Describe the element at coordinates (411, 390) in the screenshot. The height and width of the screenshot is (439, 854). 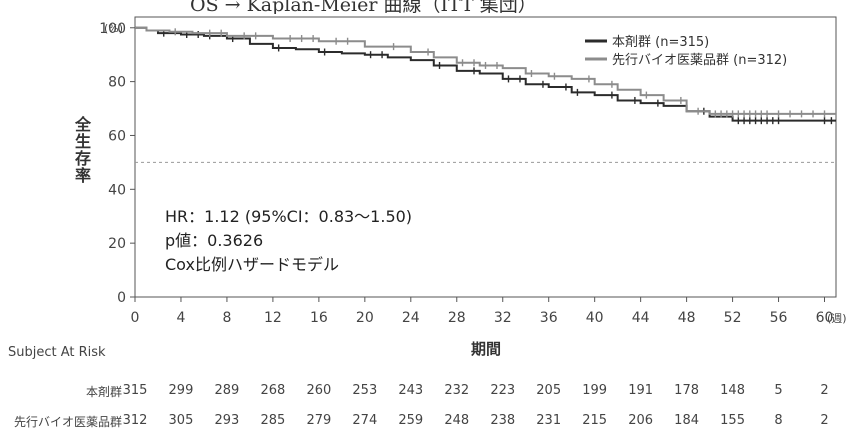
I see `risk-cell: 243` at that location.